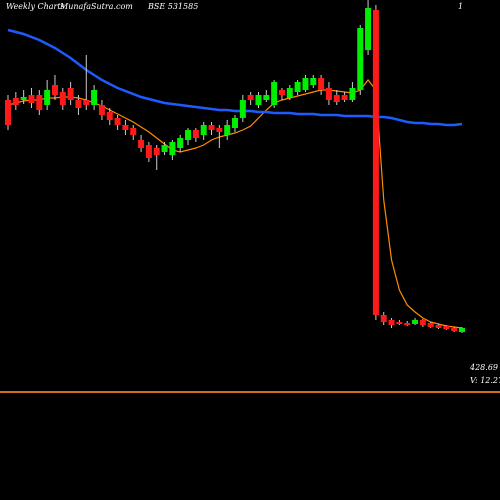  What do you see at coordinates (485, 380) in the screenshot?
I see `volume-label: V: 12.27 X` at bounding box center [485, 380].